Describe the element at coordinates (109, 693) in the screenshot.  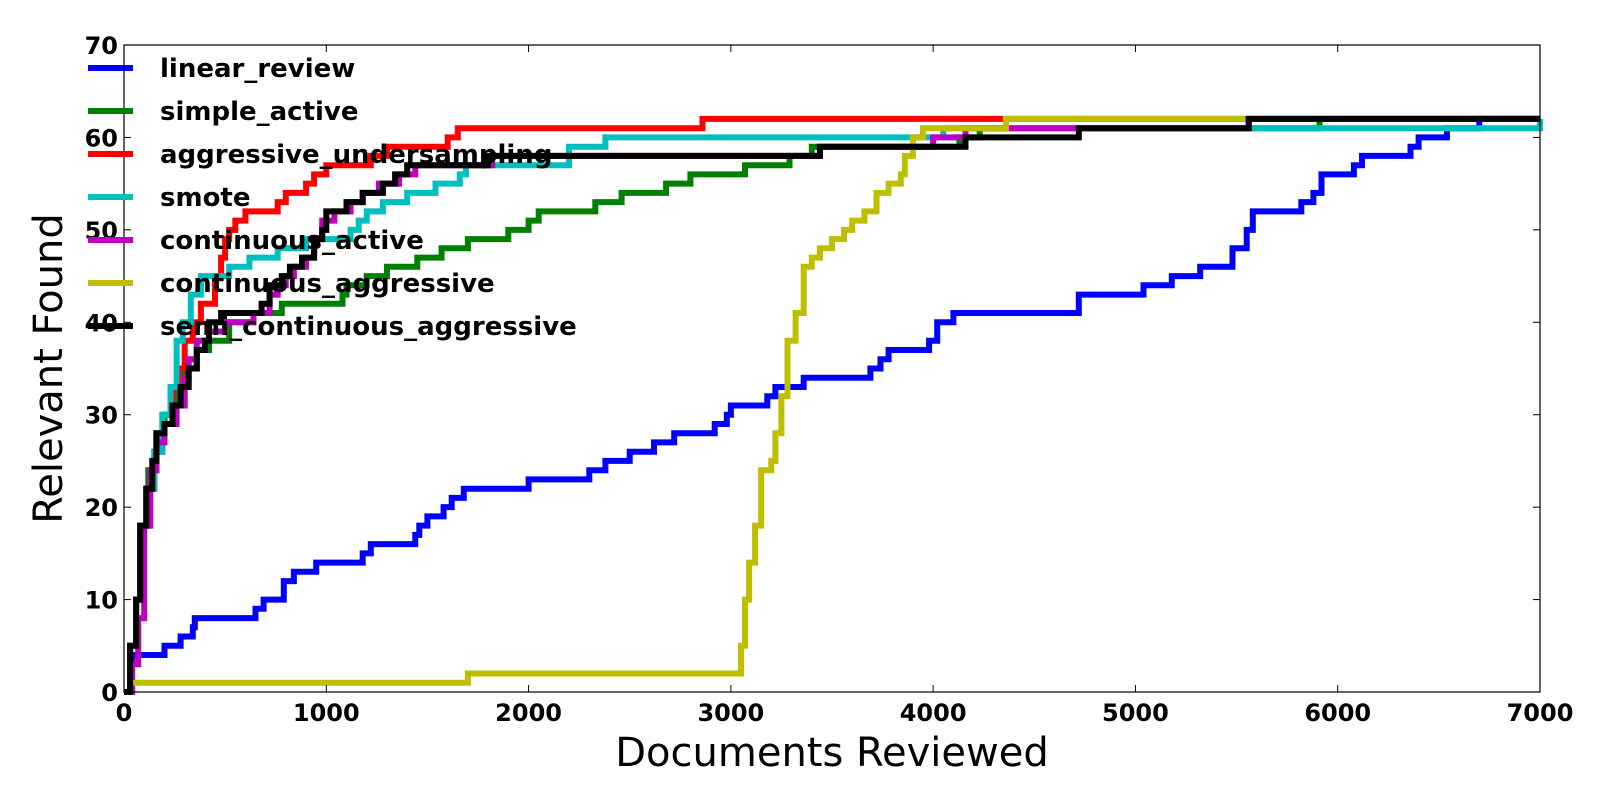
I see `y-tick-label: 0` at that location.